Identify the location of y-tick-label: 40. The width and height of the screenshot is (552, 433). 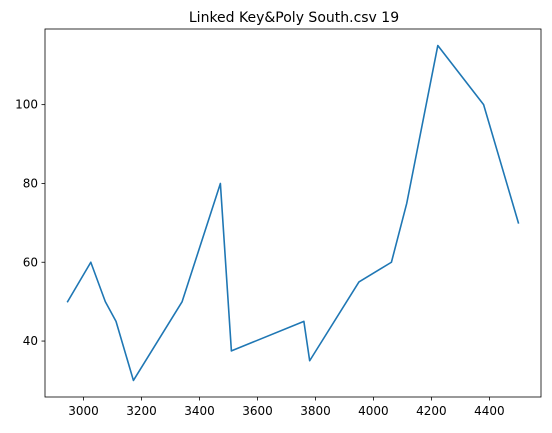
(30, 341).